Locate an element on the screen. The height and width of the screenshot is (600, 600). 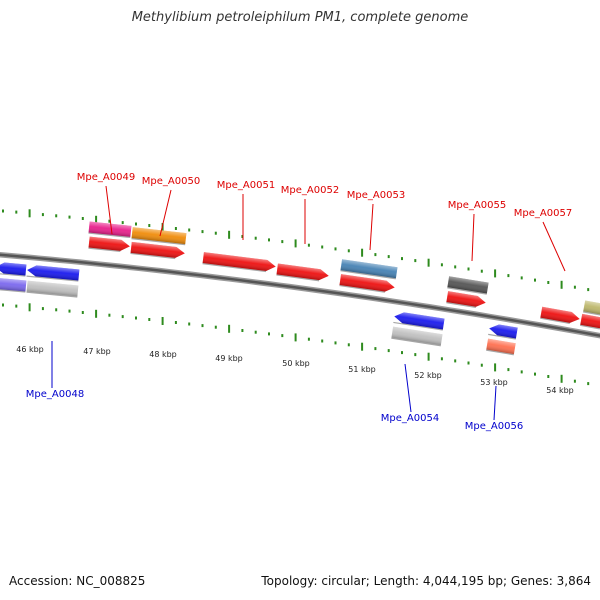
gene-a0058-arrow is located at coordinates (590, 321).